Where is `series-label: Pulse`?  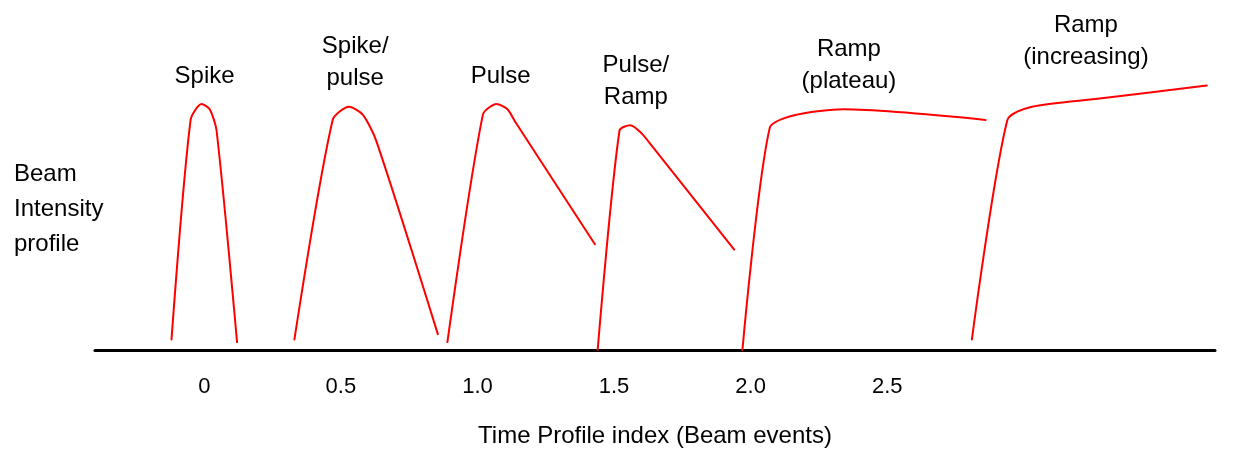
series-label: Pulse is located at coordinates (500, 74).